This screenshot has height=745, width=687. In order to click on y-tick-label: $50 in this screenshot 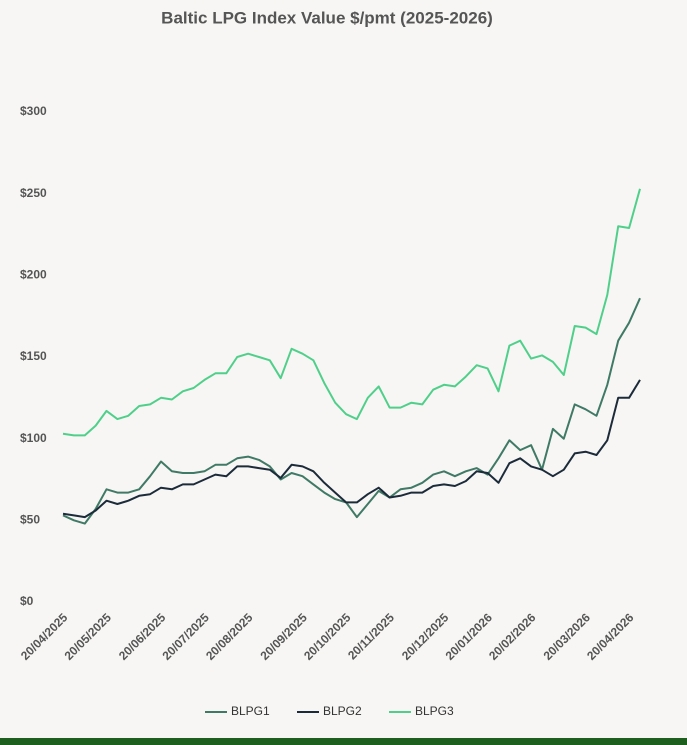, I will do `click(30, 520)`.